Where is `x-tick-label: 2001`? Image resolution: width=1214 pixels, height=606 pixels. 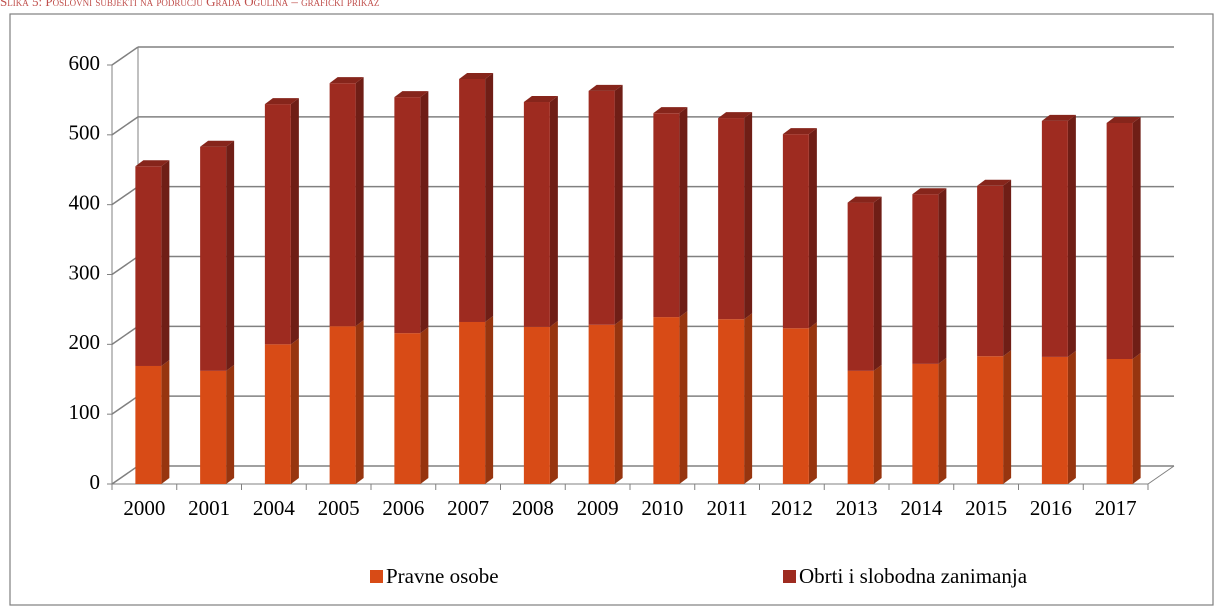 x-tick-label: 2001 is located at coordinates (209, 508).